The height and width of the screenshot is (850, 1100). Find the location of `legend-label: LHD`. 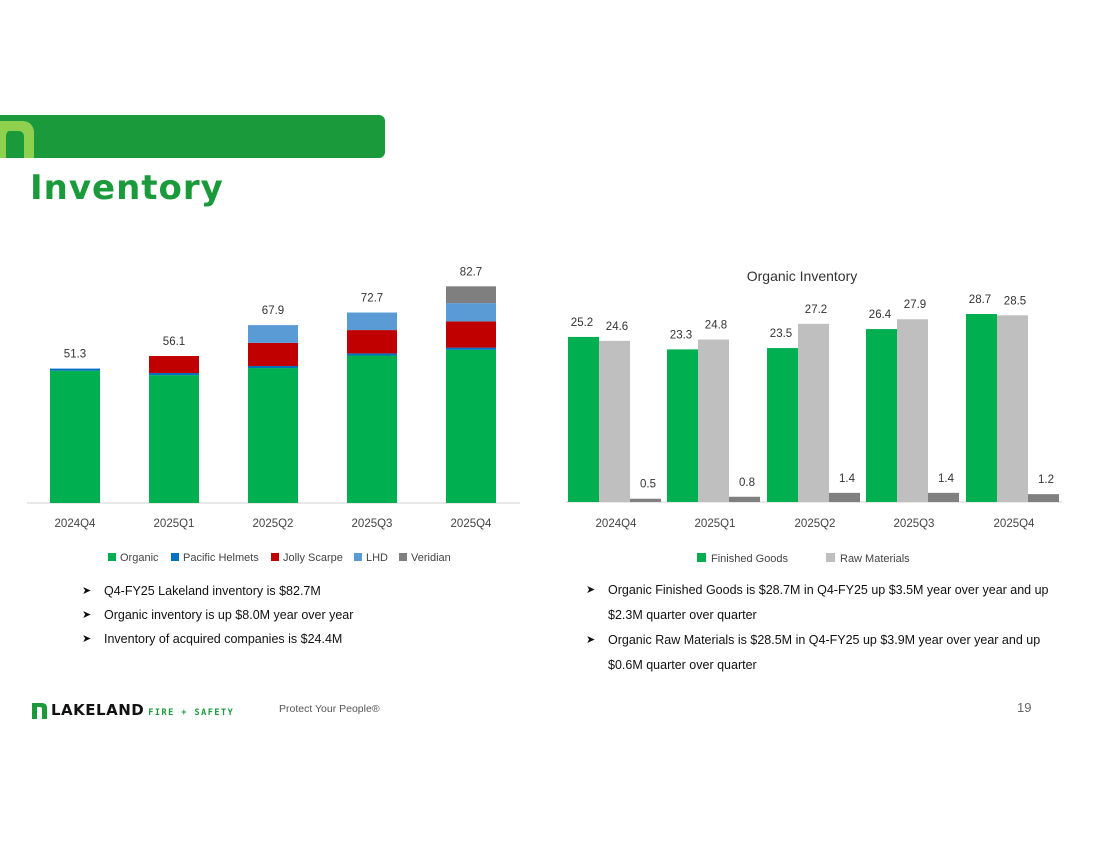

legend-label: LHD is located at coordinates (377, 558).